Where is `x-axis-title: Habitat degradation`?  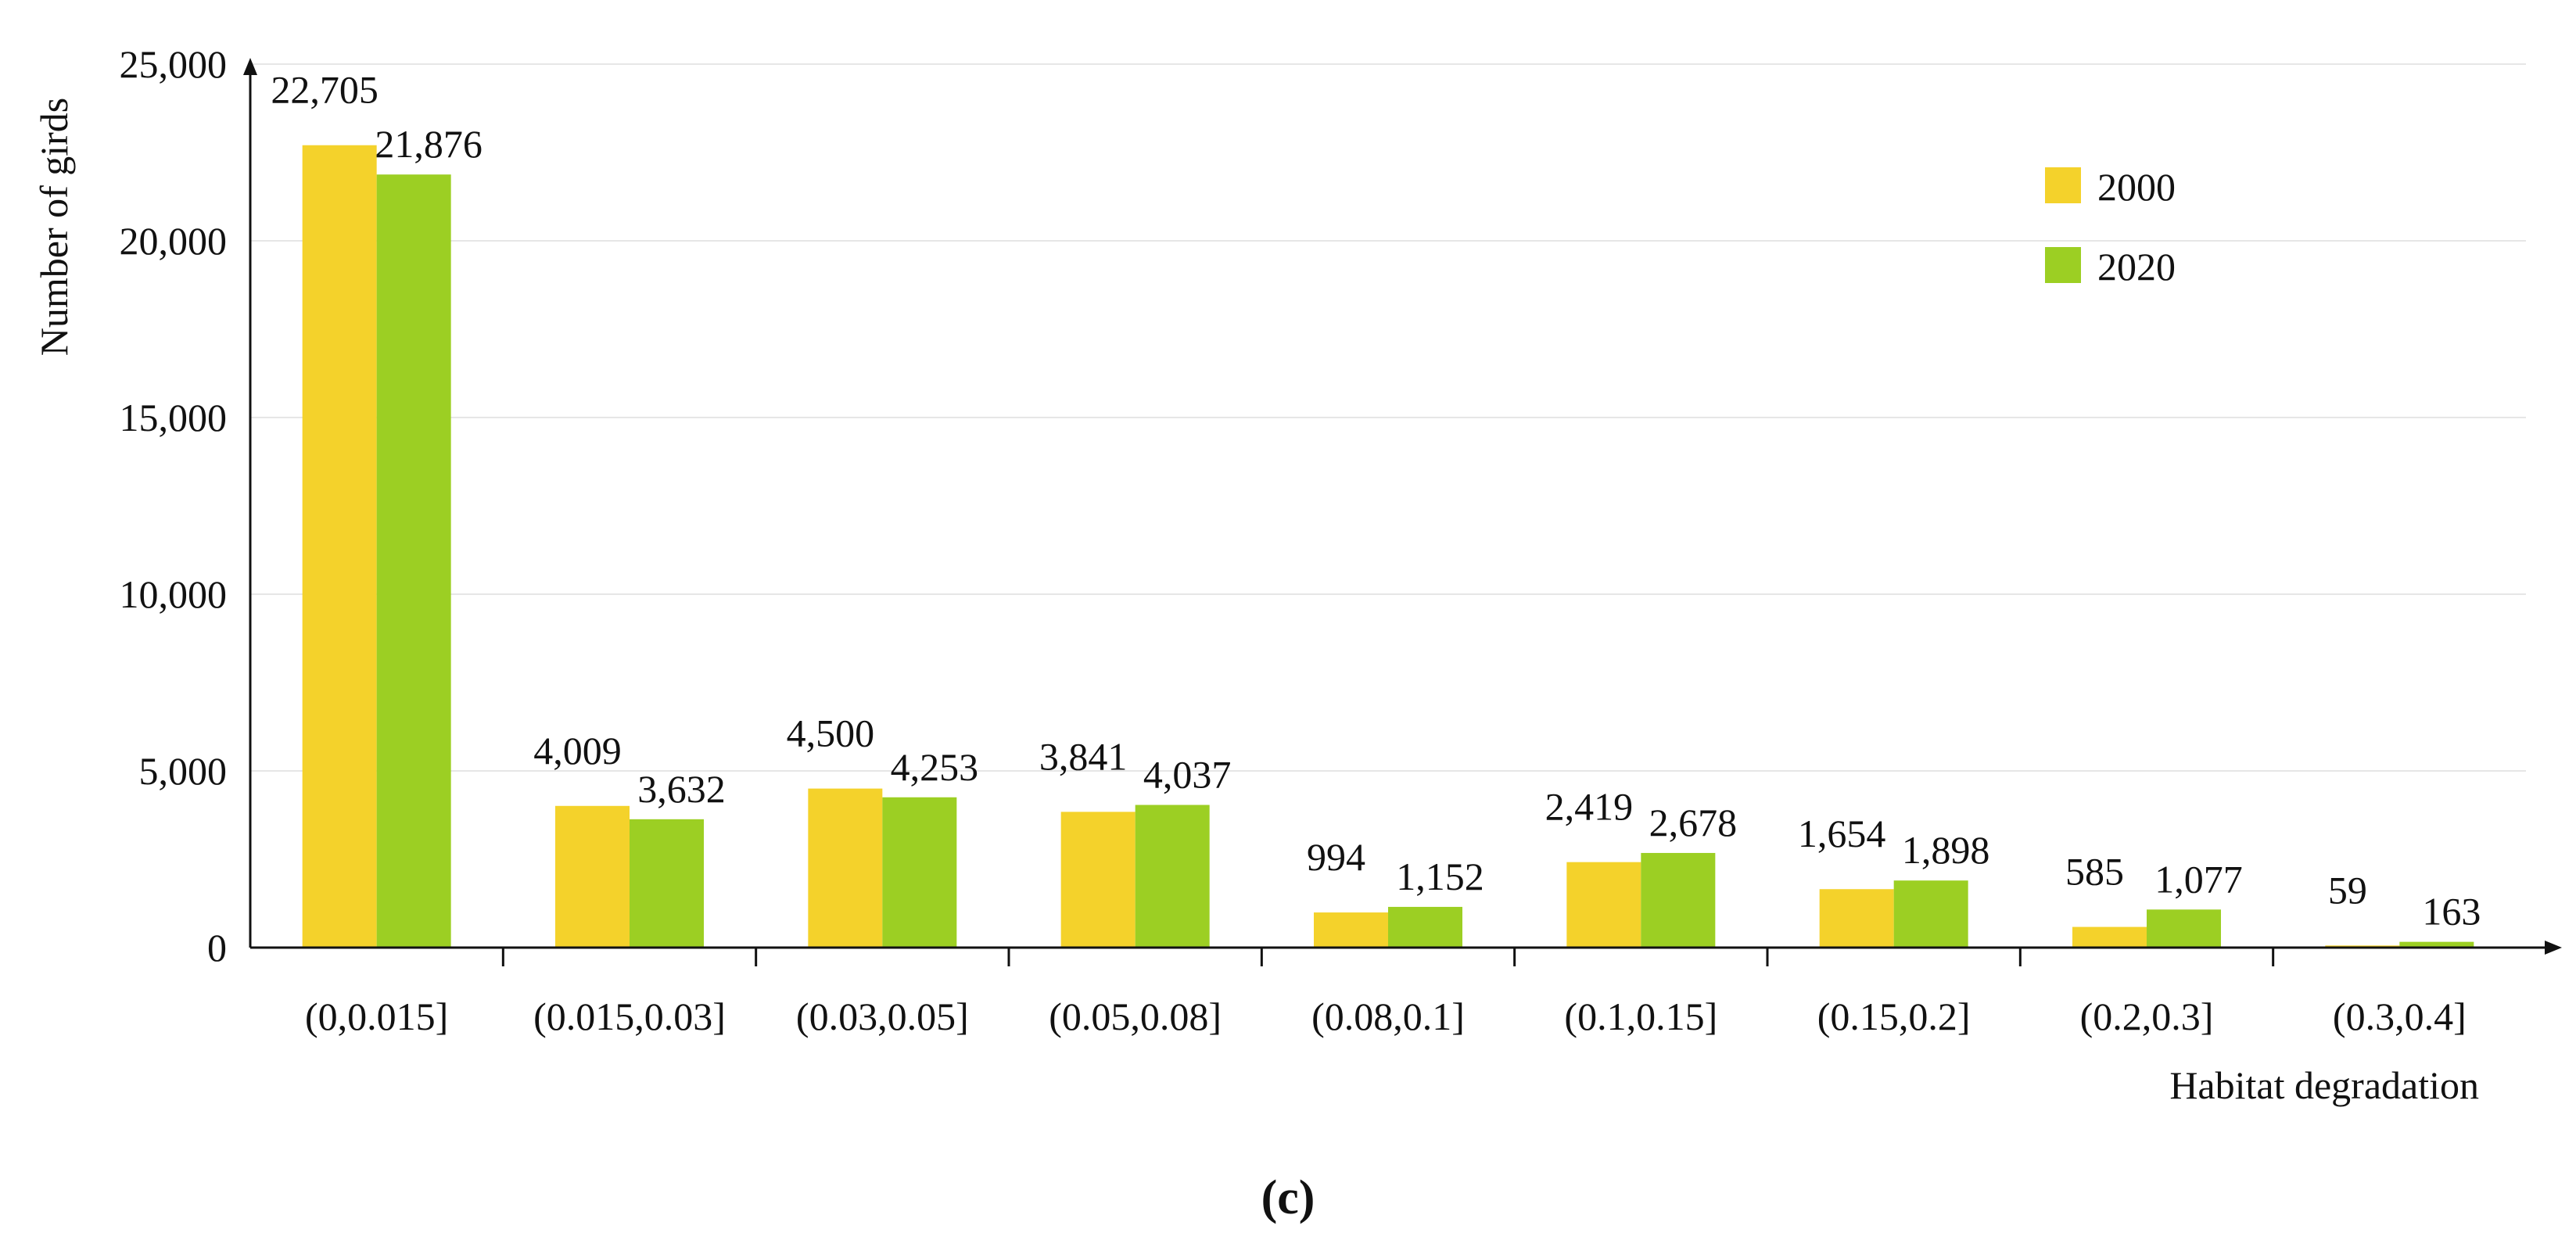
x-axis-title: Habitat degradation is located at coordinates (2324, 1085).